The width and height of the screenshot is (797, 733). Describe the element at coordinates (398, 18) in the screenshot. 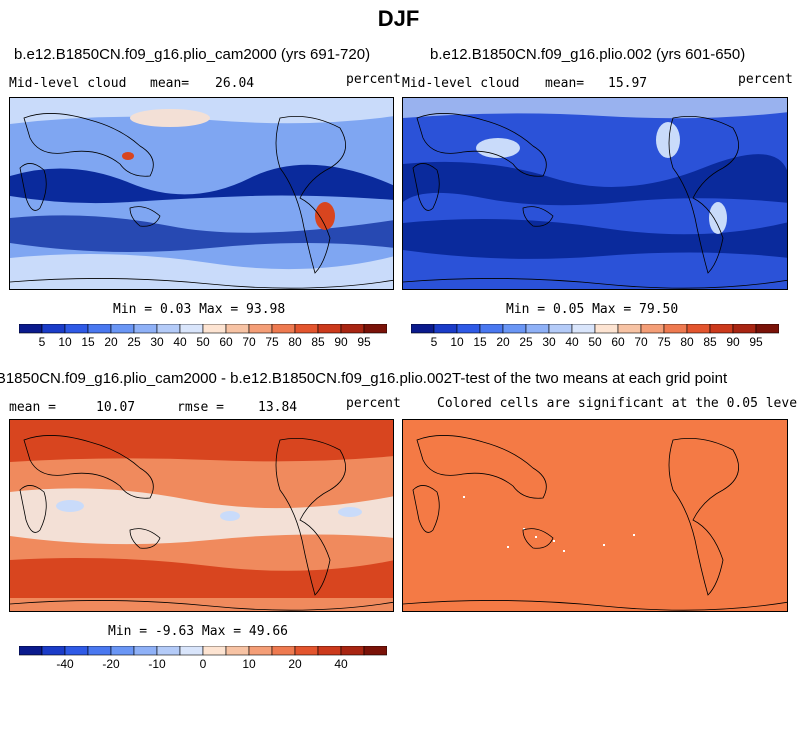

I see `page-title: DJF` at that location.